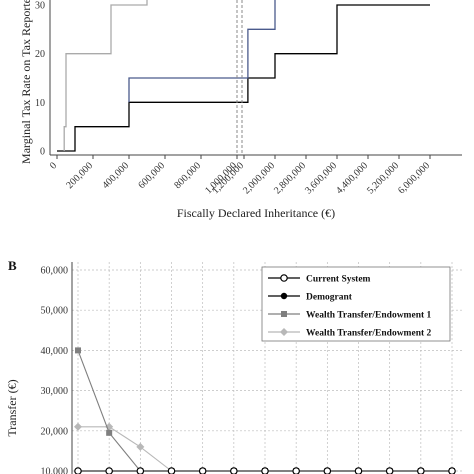 Image resolution: width=474 pixels, height=474 pixels. What do you see at coordinates (40, 54) in the screenshot?
I see `y-tick-label: 20` at bounding box center [40, 54].